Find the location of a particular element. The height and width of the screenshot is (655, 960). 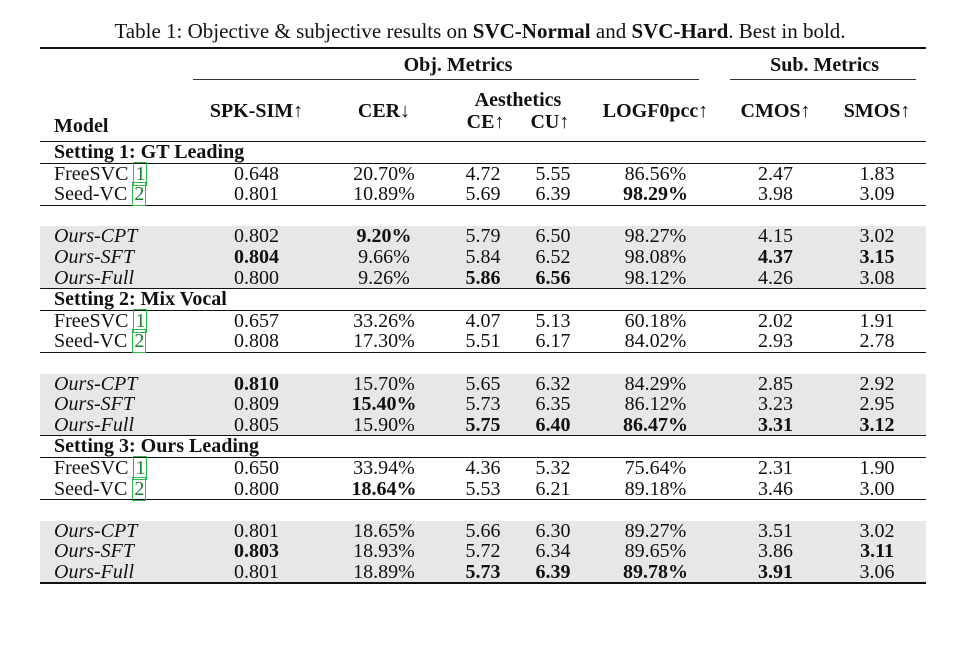

cmos-value: 3.98 is located at coordinates (776, 195).